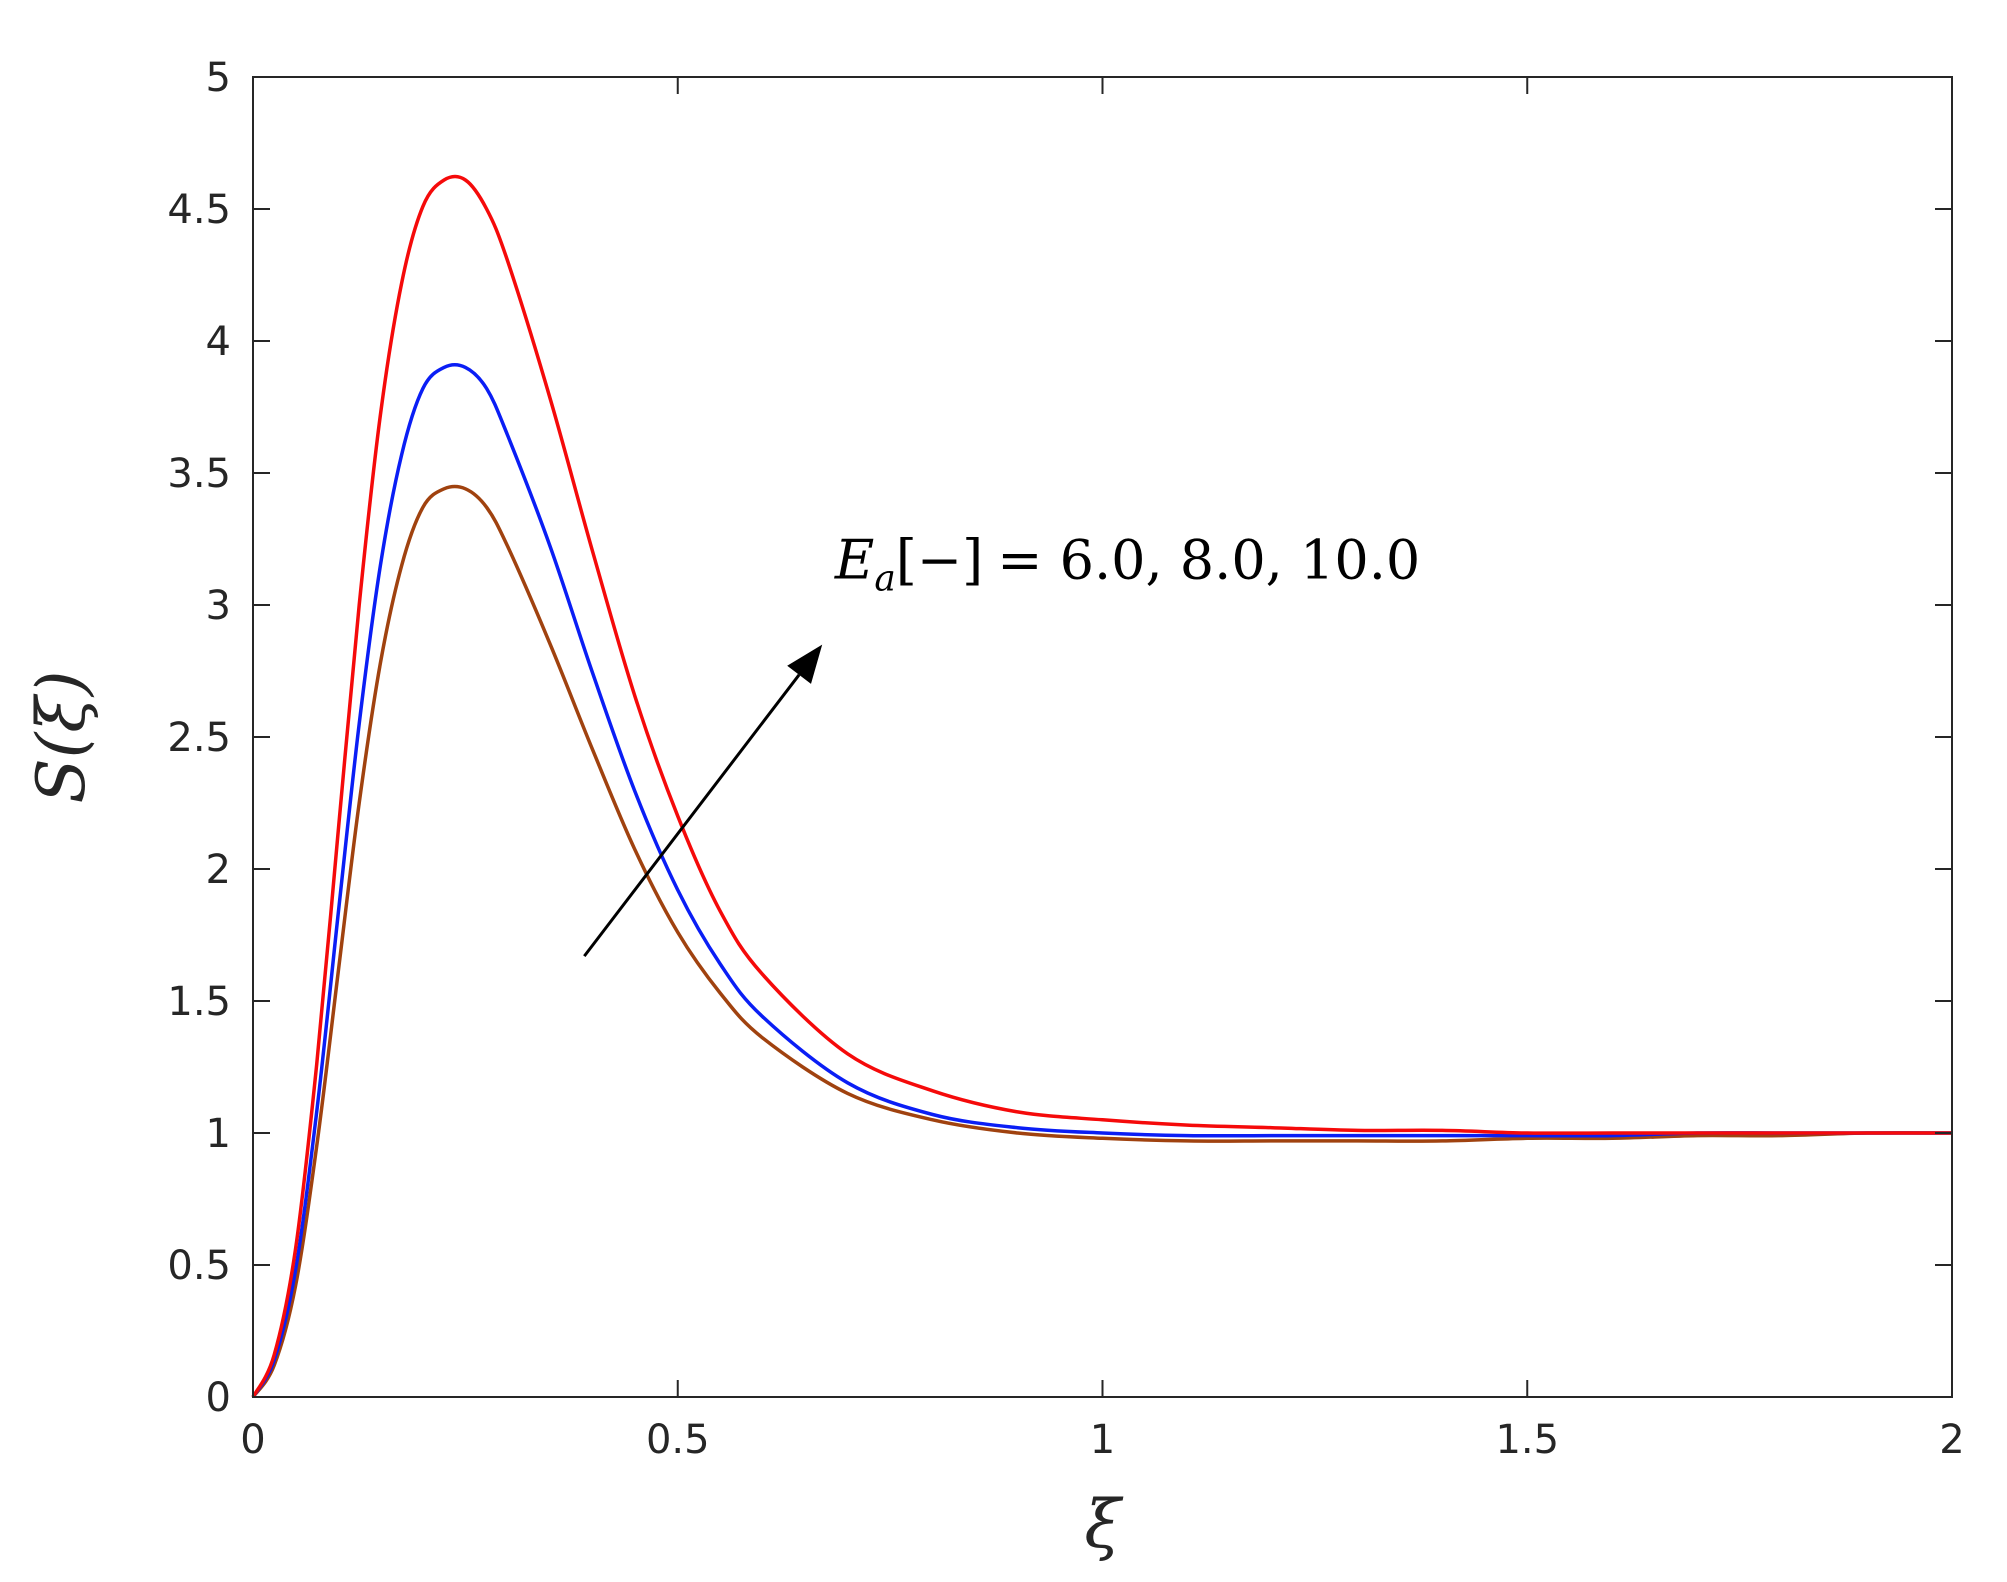 This screenshot has width=2007, height=1582. What do you see at coordinates (199, 738) in the screenshot?
I see `y-tick-label-5: 2.5` at bounding box center [199, 738].